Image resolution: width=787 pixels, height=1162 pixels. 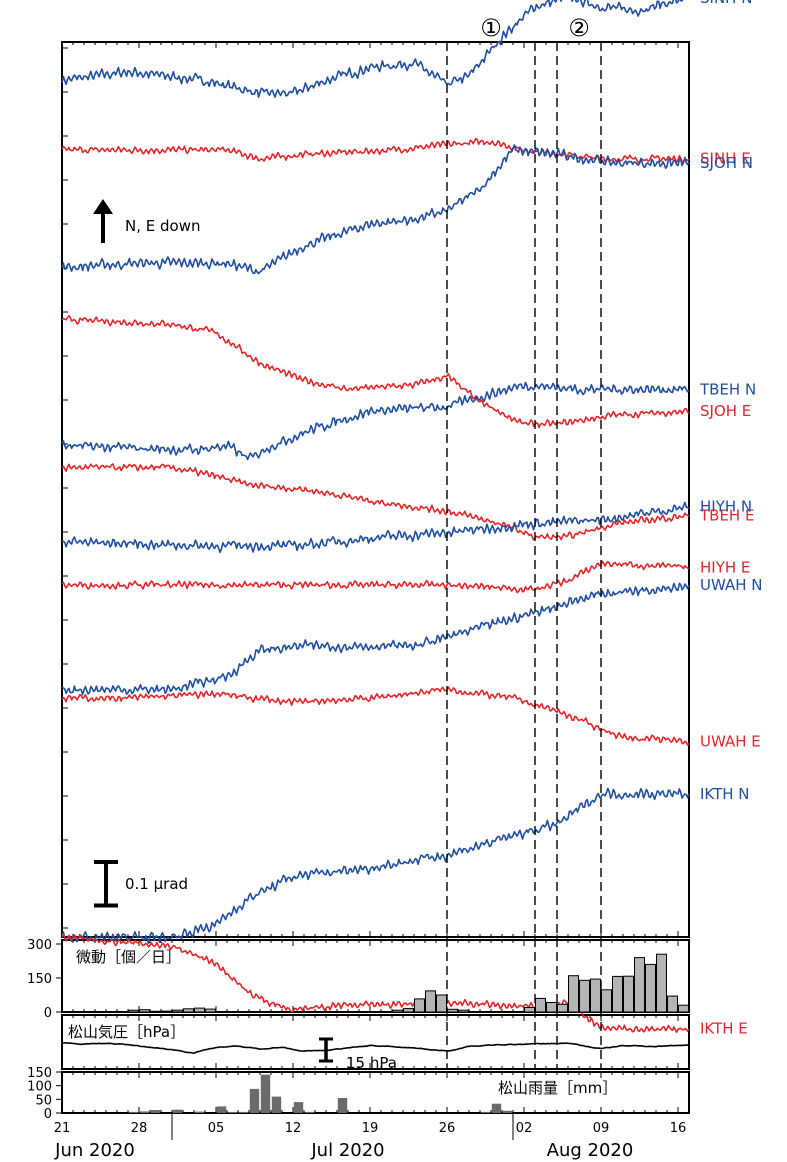 What do you see at coordinates (375, 577) in the screenshot?
I see `series-line-hiyh-e` at bounding box center [375, 577].